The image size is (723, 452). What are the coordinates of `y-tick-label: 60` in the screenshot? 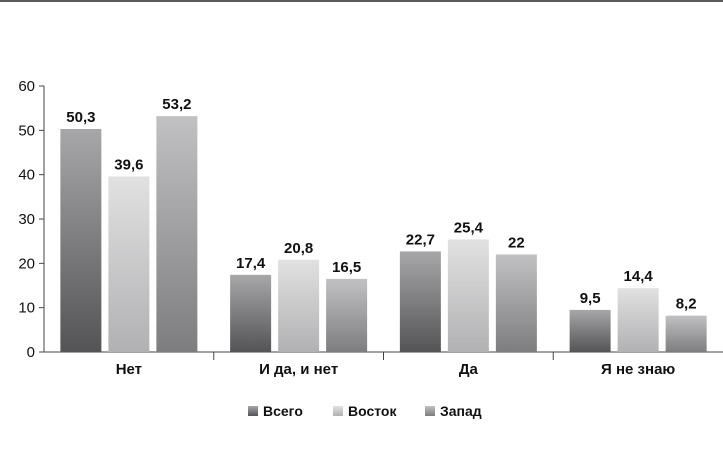 It's located at (26, 86).